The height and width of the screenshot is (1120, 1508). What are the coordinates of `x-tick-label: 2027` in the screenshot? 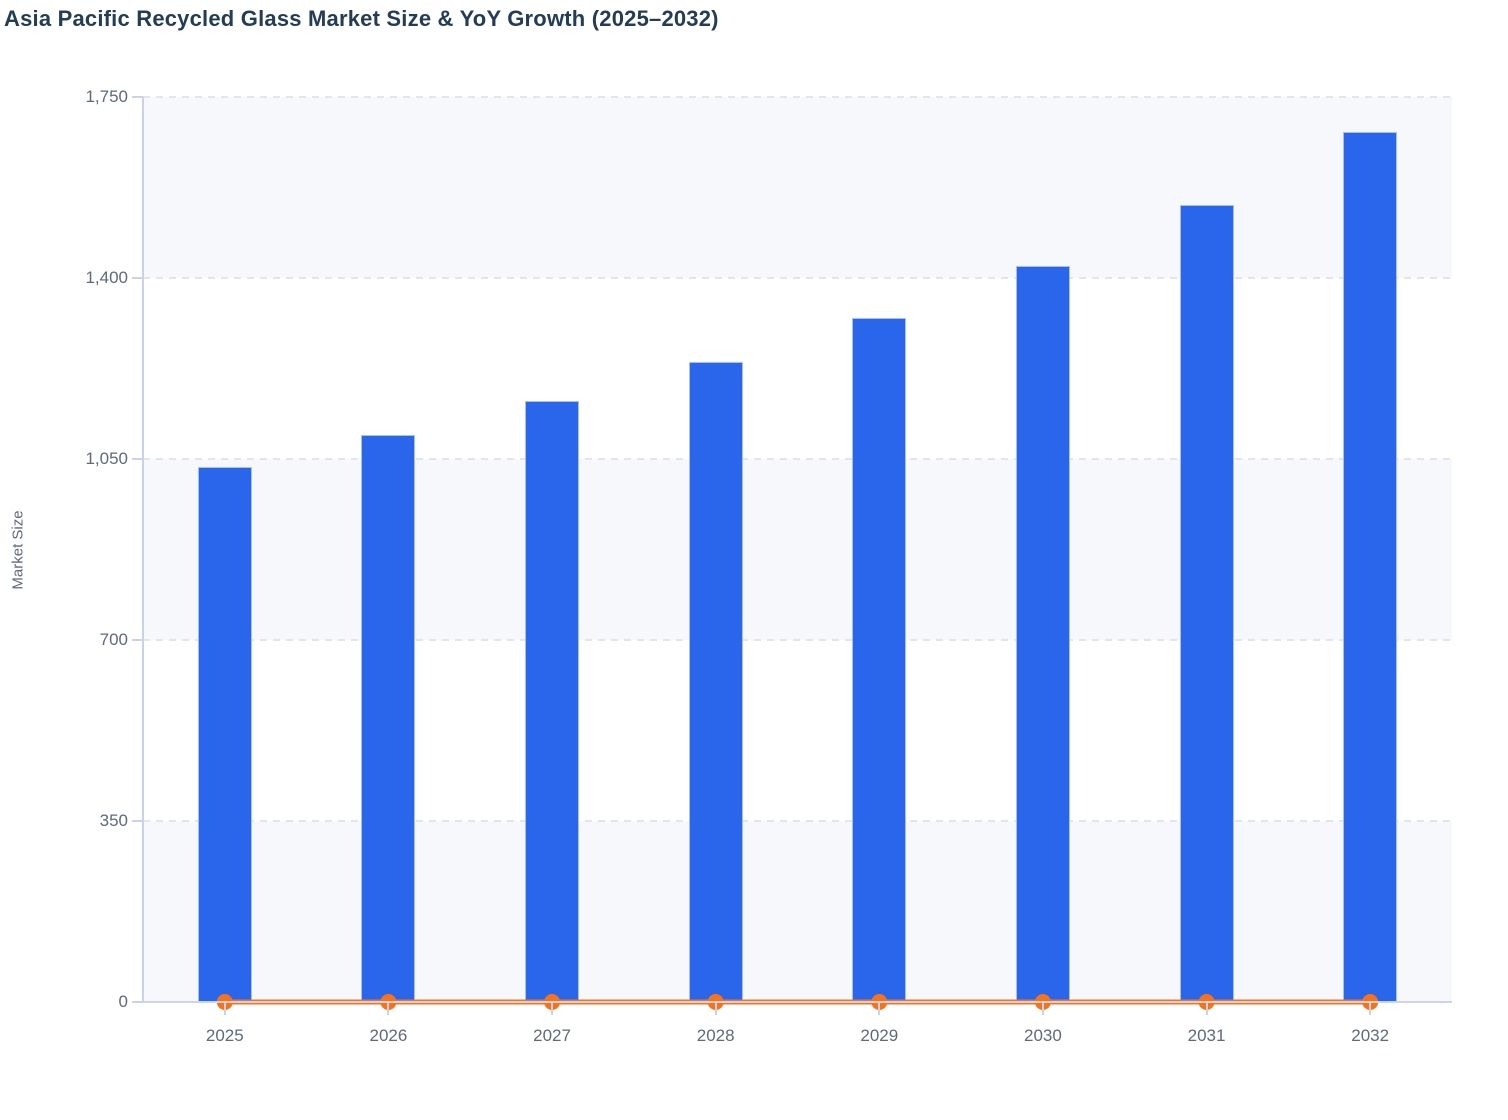 It's located at (552, 1035).